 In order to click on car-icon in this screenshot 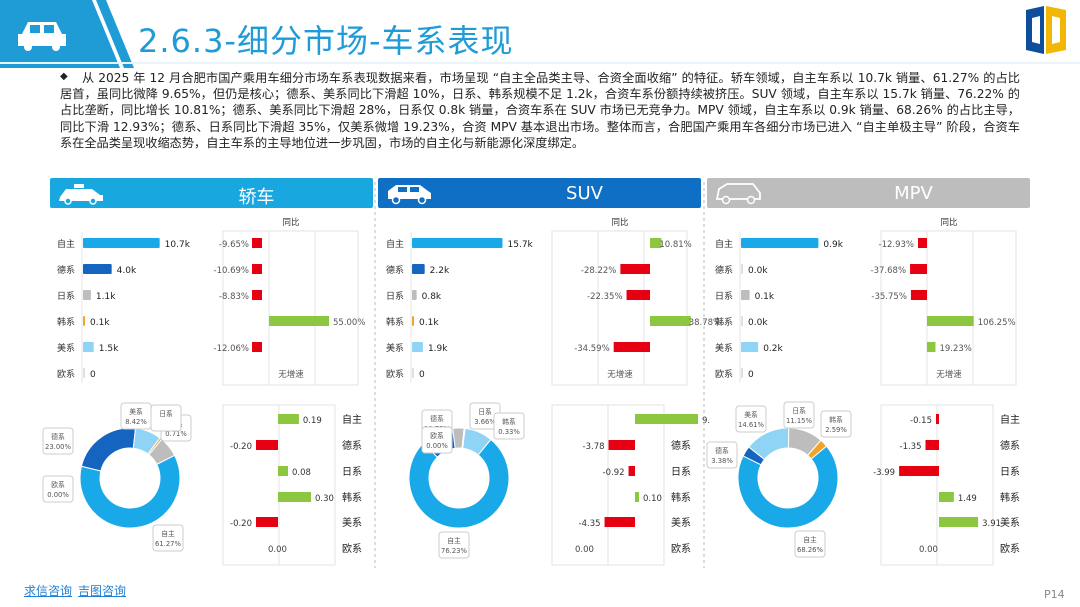, I will do `click(42, 36)`.